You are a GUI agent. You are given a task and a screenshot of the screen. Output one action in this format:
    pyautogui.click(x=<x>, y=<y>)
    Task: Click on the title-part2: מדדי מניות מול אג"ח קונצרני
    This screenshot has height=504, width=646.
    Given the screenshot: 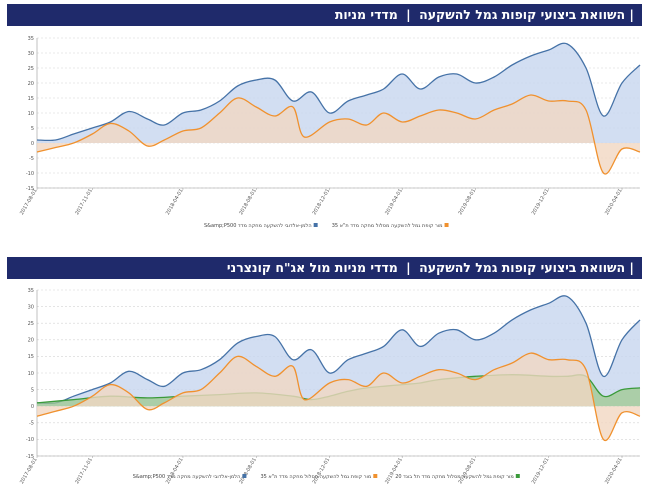 What is the action you would take?
    pyautogui.click(x=312, y=267)
    